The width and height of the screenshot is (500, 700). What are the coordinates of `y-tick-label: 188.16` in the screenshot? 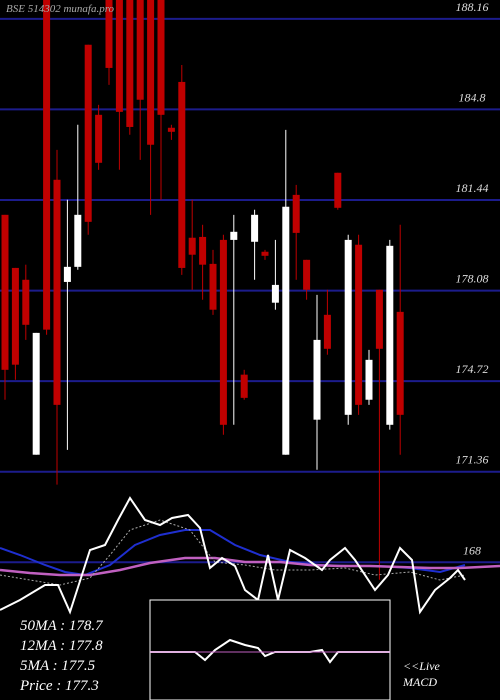 It's located at (472, 7).